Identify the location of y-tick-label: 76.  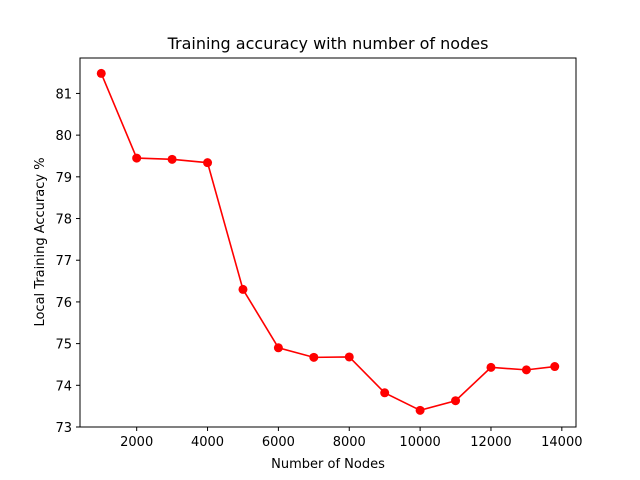
(63, 303).